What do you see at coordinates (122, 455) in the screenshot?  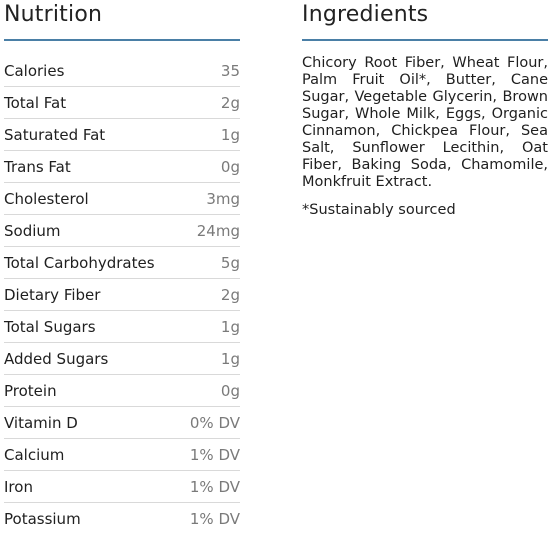 I see `nutrition-row-calcium: Calcium 1% DV` at bounding box center [122, 455].